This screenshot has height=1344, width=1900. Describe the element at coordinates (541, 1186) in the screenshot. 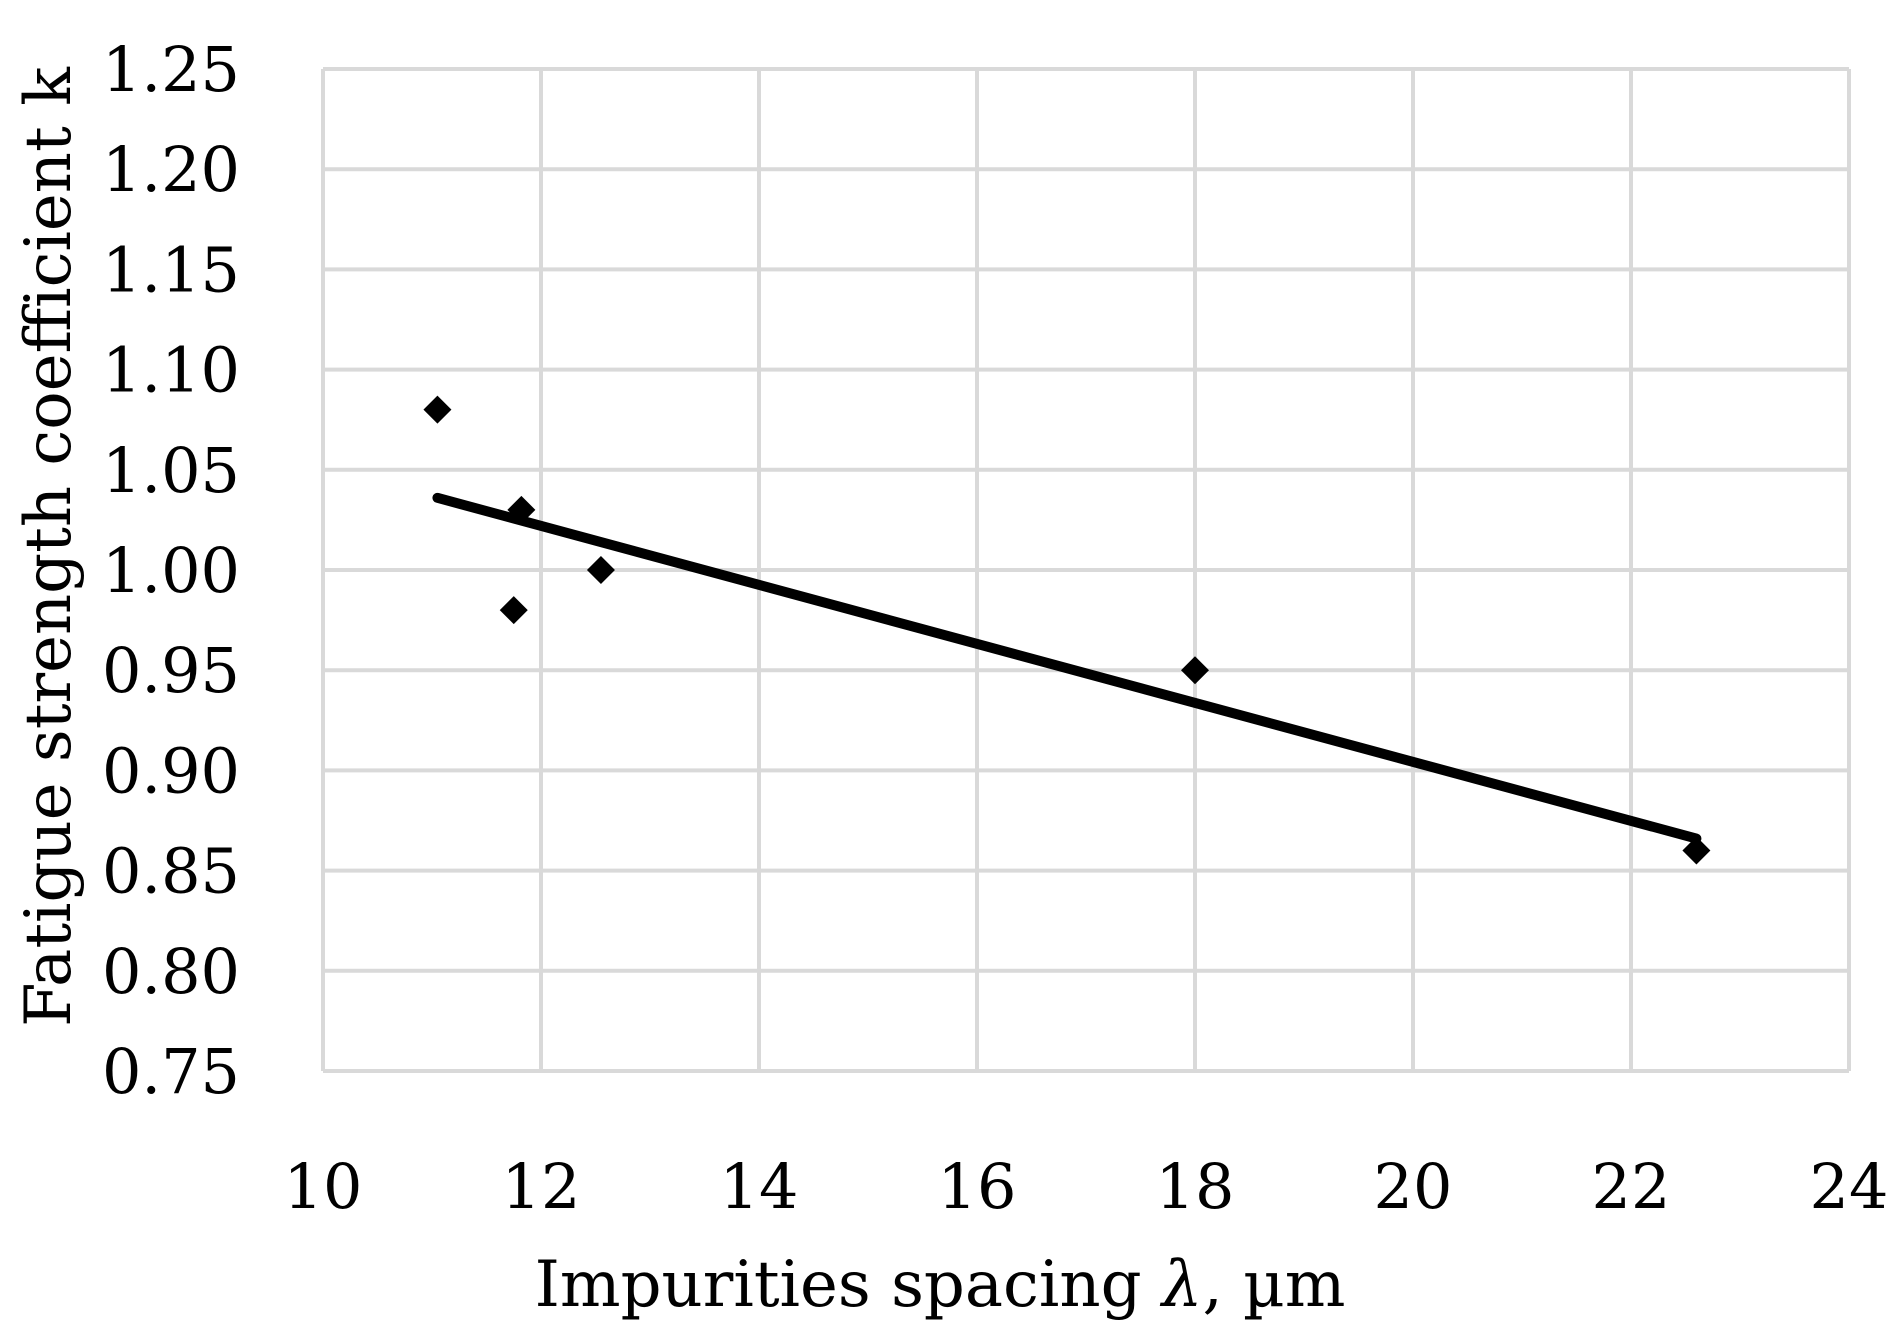

I see `x-tick-label-1: 12` at that location.